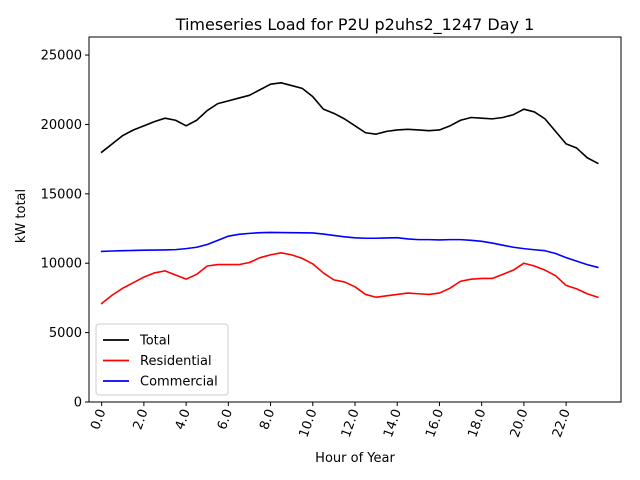 This screenshot has width=640, height=480. Describe the element at coordinates (154, 341) in the screenshot. I see `legend-label-total: Total` at that location.